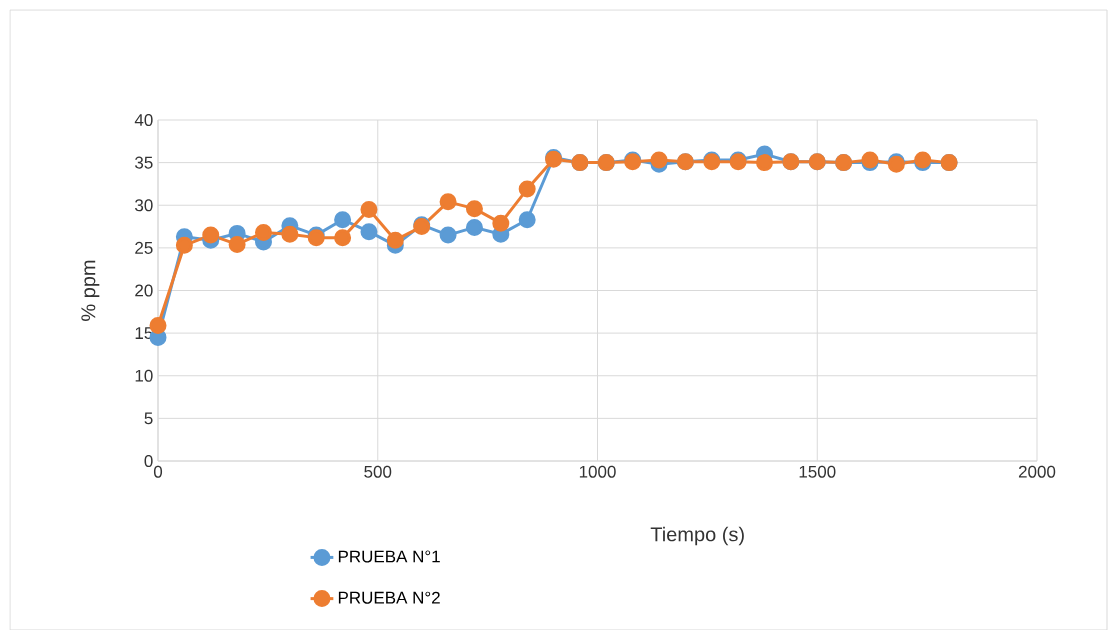 The width and height of the screenshot is (1108, 630). Describe the element at coordinates (389, 556) in the screenshot. I see `legend-label: PRUEBA N°1` at that location.